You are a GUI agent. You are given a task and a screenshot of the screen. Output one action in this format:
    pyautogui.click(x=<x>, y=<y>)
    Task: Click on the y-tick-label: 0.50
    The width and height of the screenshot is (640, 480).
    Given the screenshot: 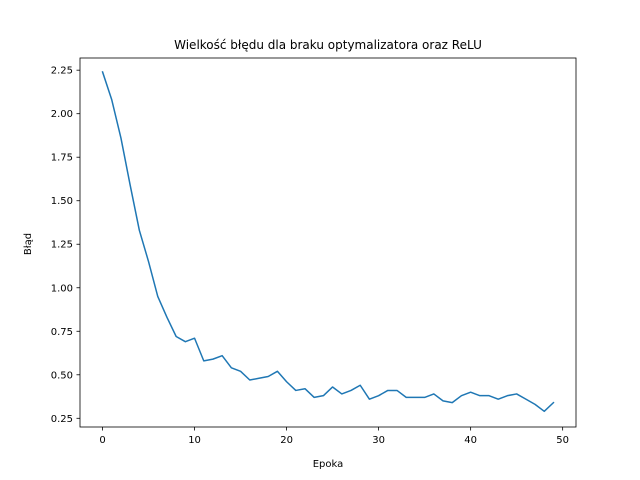 What is the action you would take?
    pyautogui.click(x=62, y=375)
    